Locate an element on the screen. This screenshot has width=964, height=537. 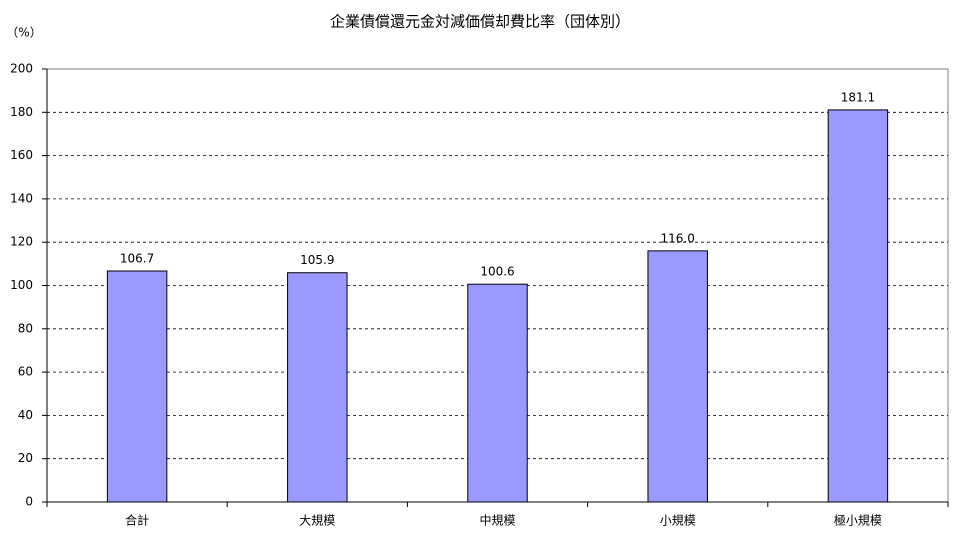
y-tick-label: 0 is located at coordinates (29, 502).